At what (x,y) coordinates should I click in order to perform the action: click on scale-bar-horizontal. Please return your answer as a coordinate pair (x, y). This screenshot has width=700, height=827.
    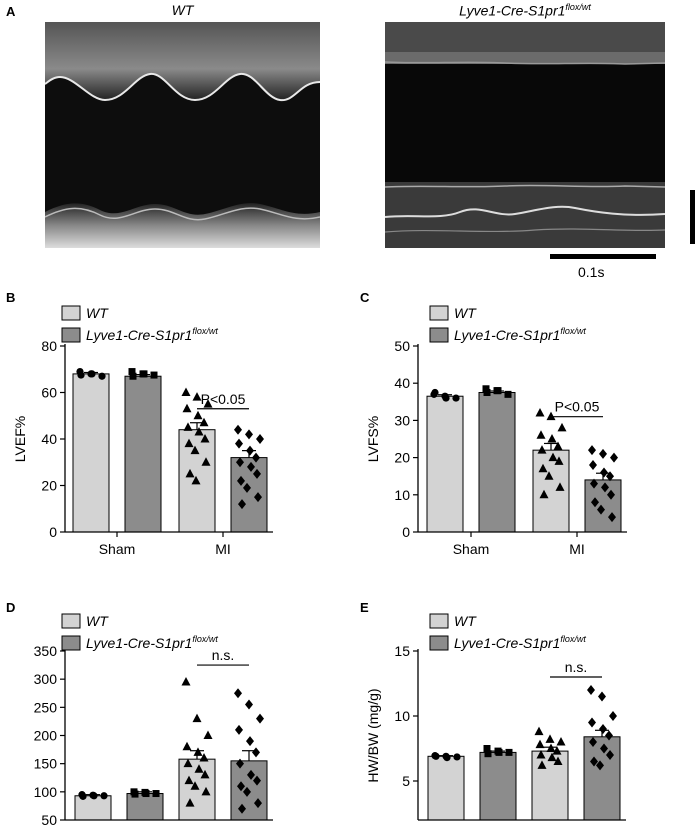
    Looking at the image, I should click on (603, 256).